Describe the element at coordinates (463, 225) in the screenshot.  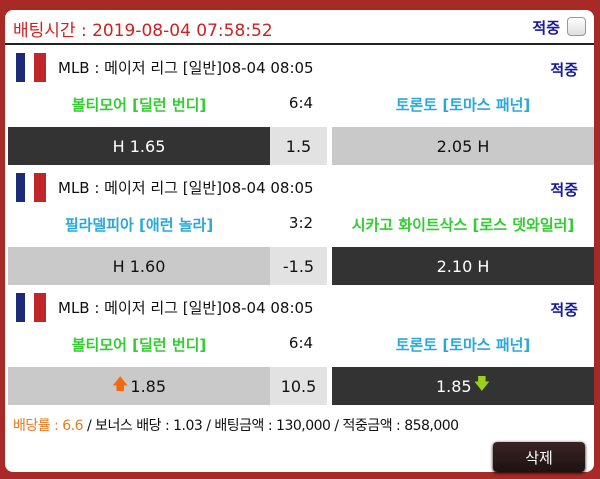
I see `away-team: 시카고 화이트삭스 [로스 뎃와일러]` at that location.